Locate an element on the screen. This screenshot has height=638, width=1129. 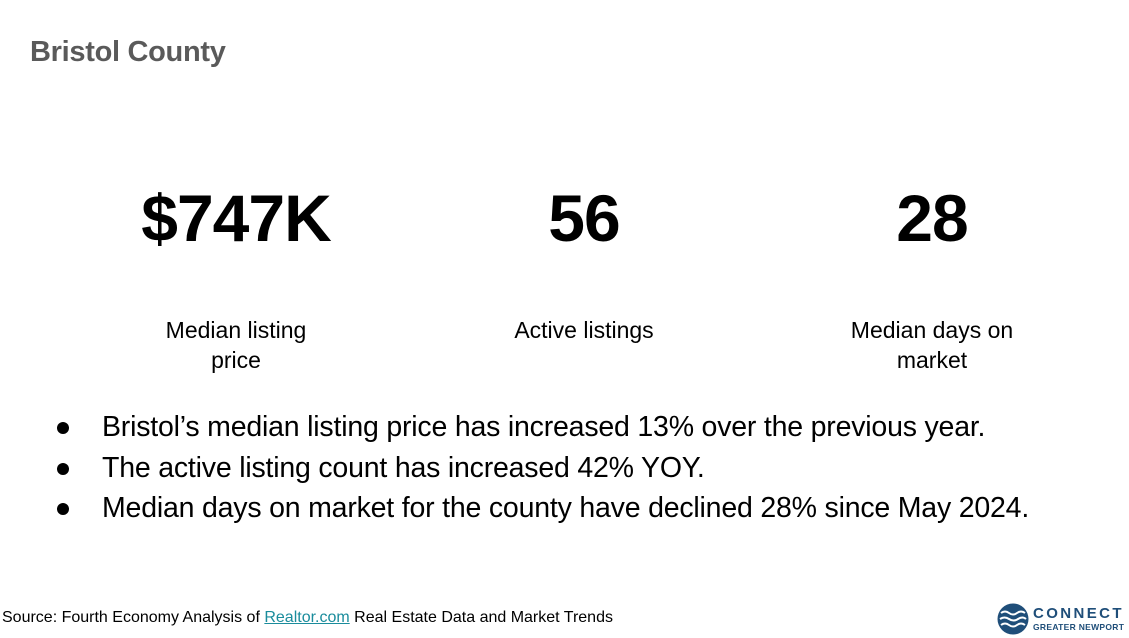
source-suffix: Real Estate Data and Market Trends is located at coordinates (481, 617).